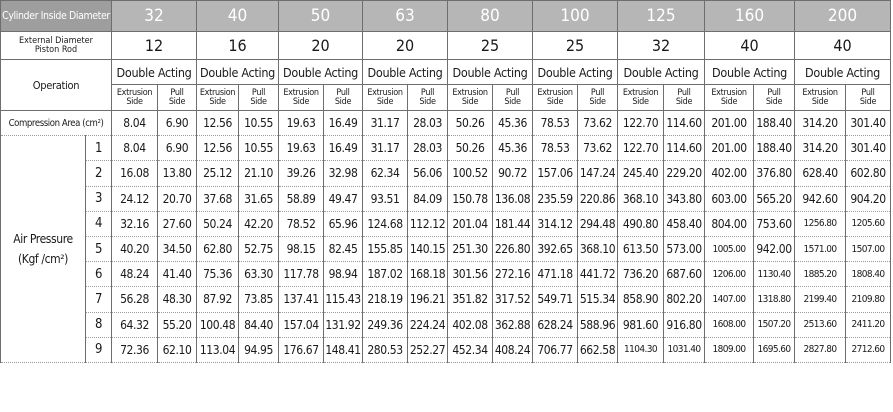  Describe the element at coordinates (774, 249) in the screenshot. I see `value-cell: 942.00` at that location.